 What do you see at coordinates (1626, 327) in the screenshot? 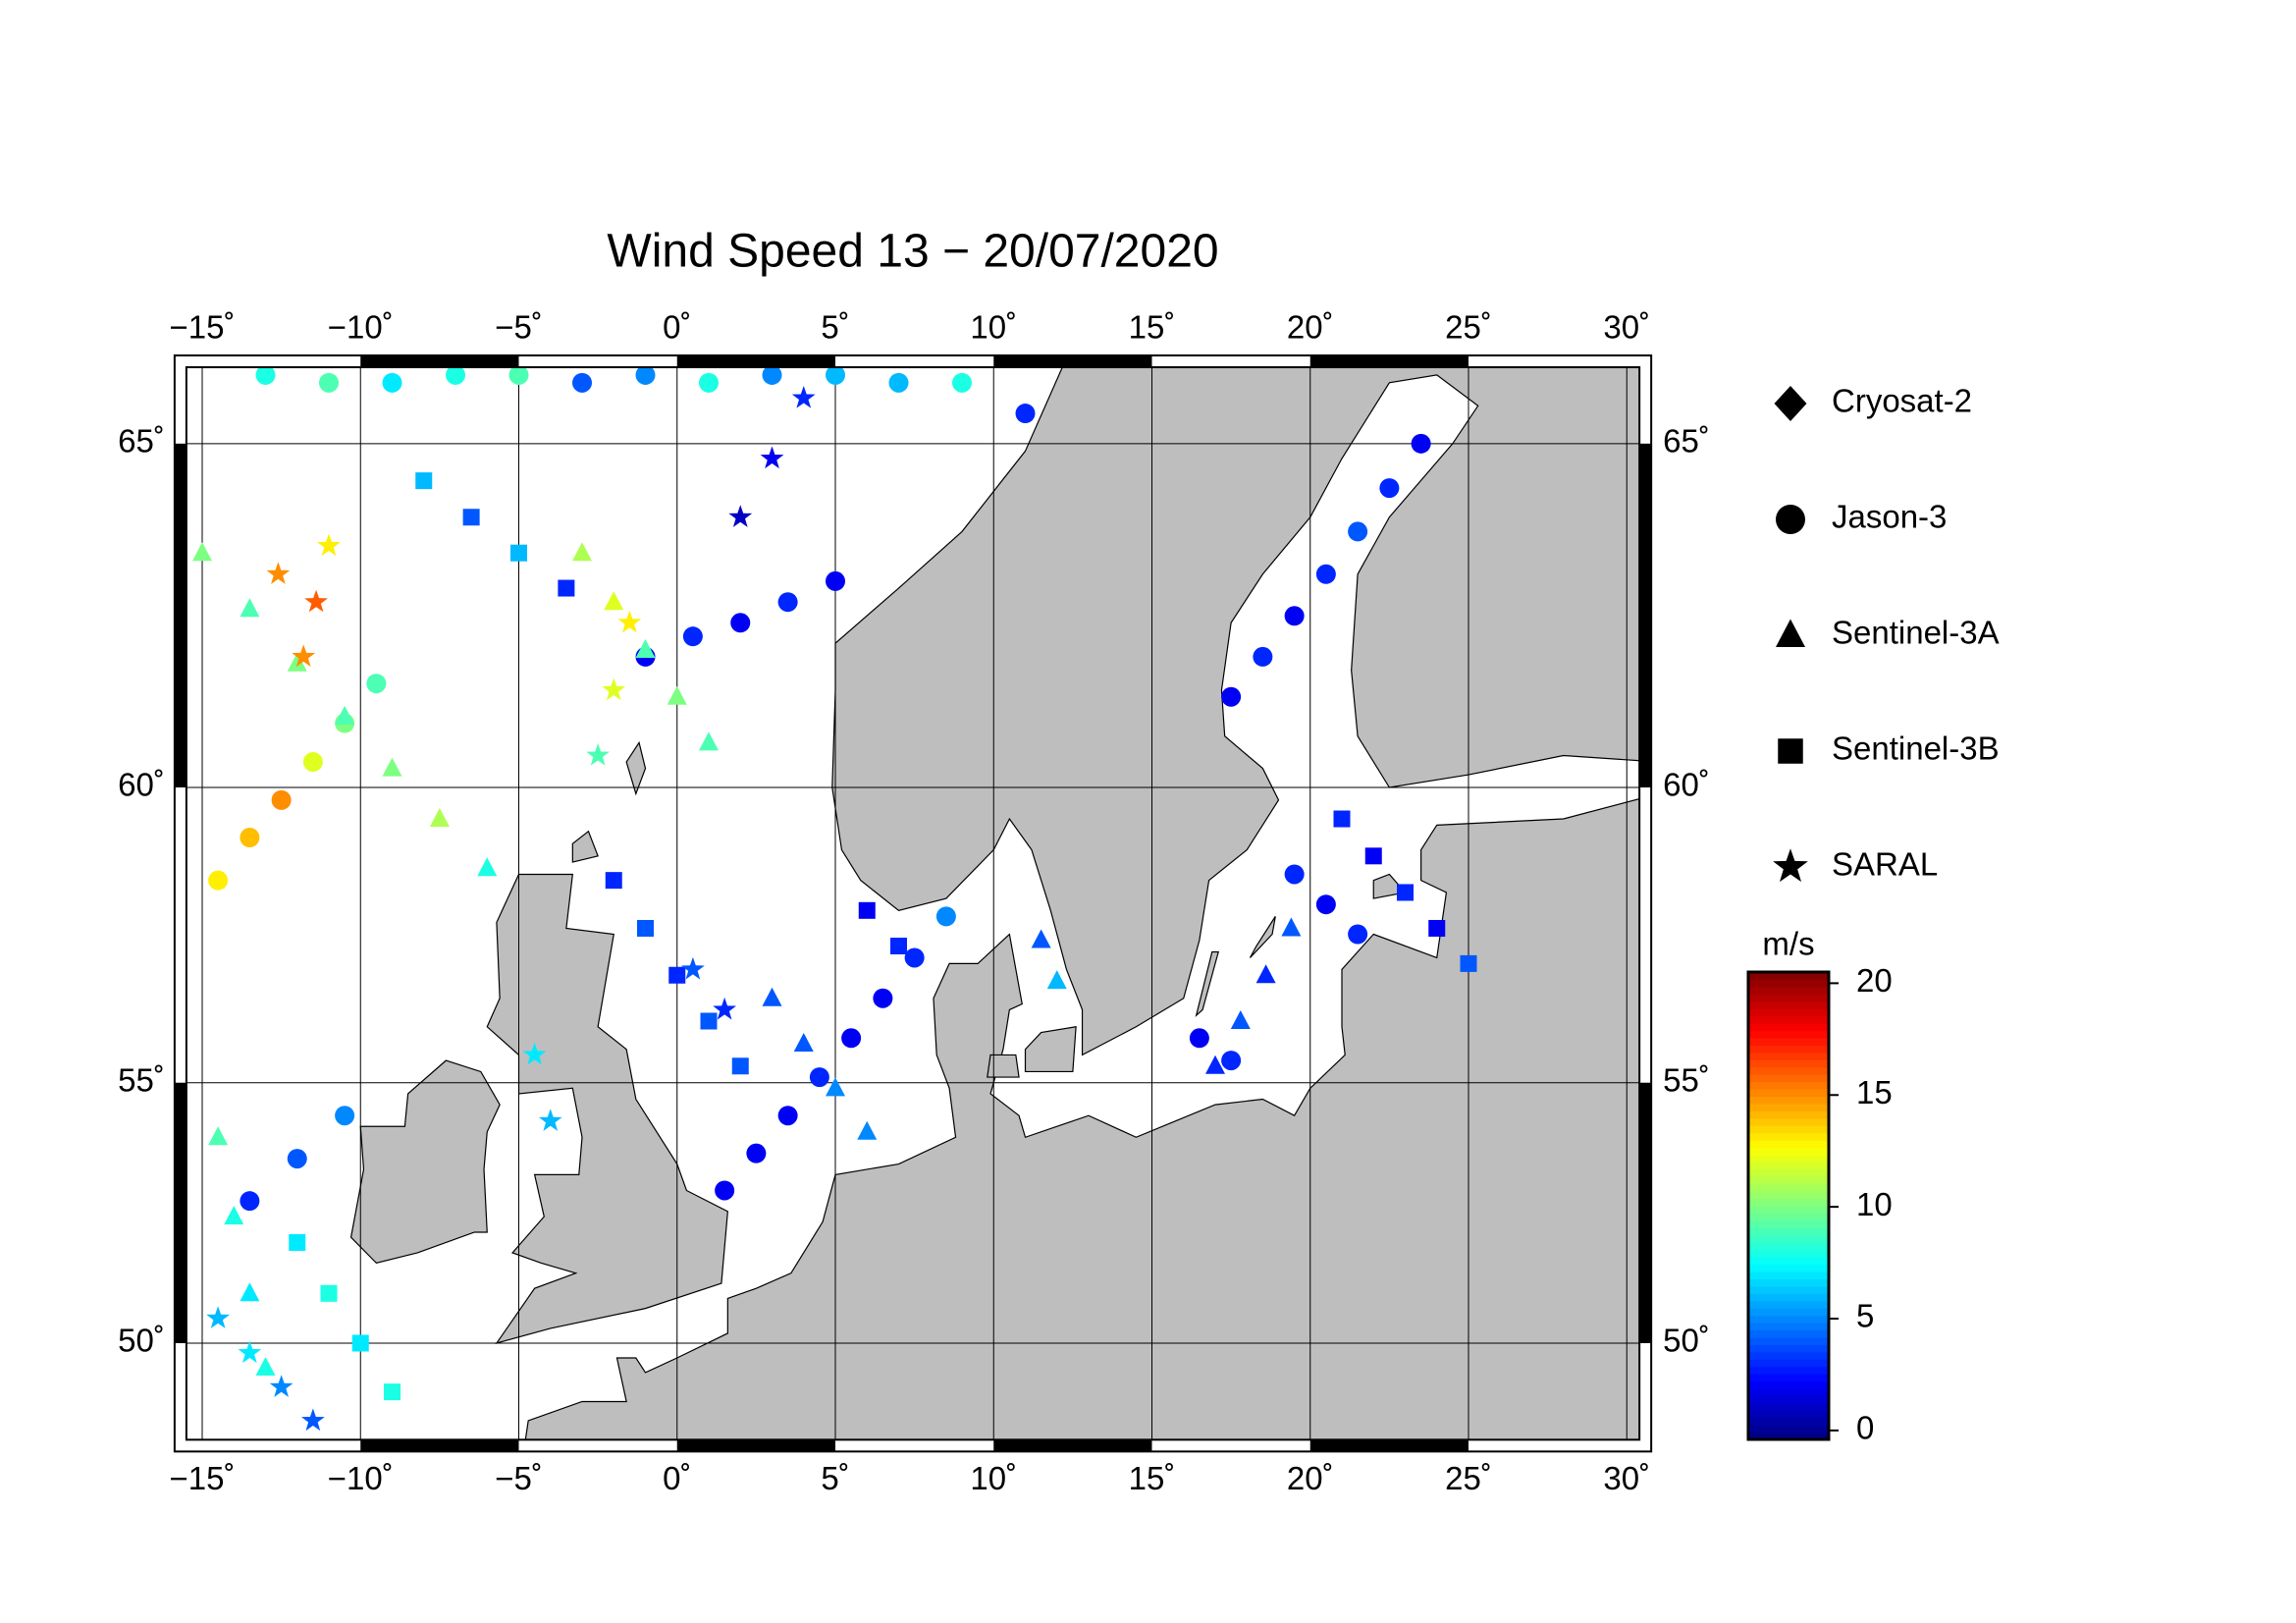
I see `x-tick-label: 30˚` at bounding box center [1626, 327].